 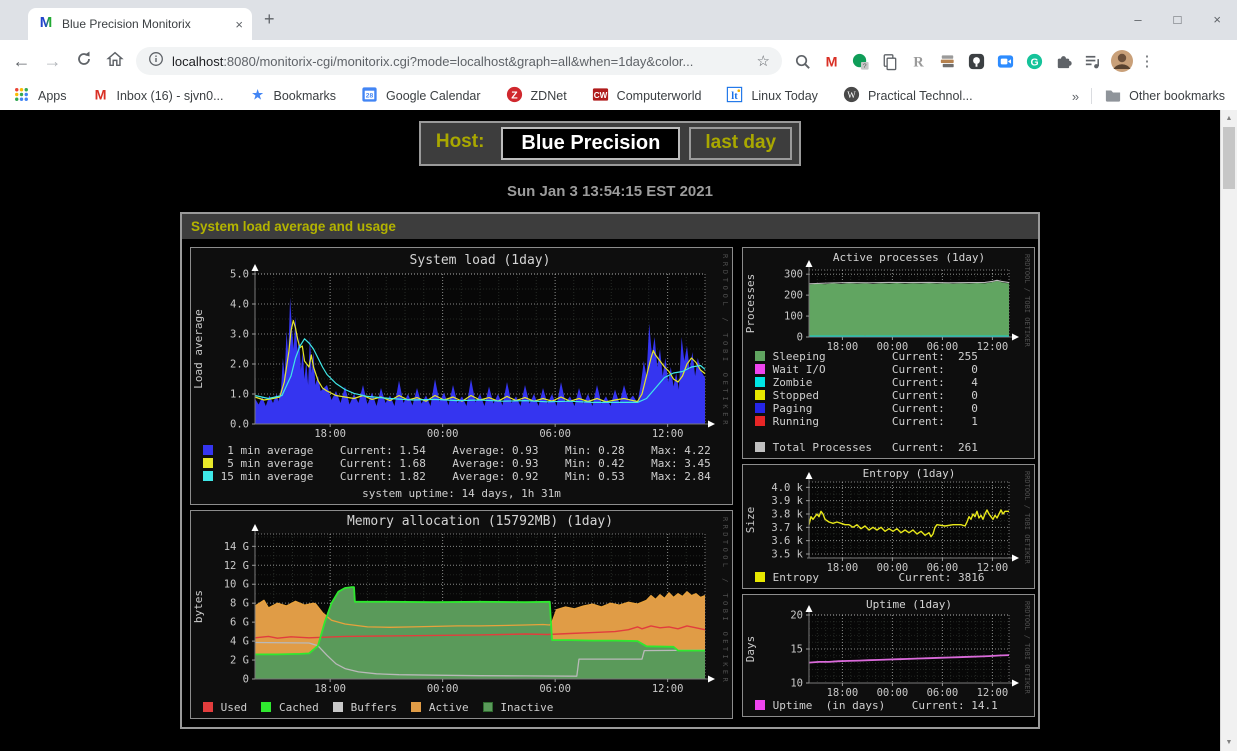 I want to click on playlist-extension-icon, so click(x=1092, y=61).